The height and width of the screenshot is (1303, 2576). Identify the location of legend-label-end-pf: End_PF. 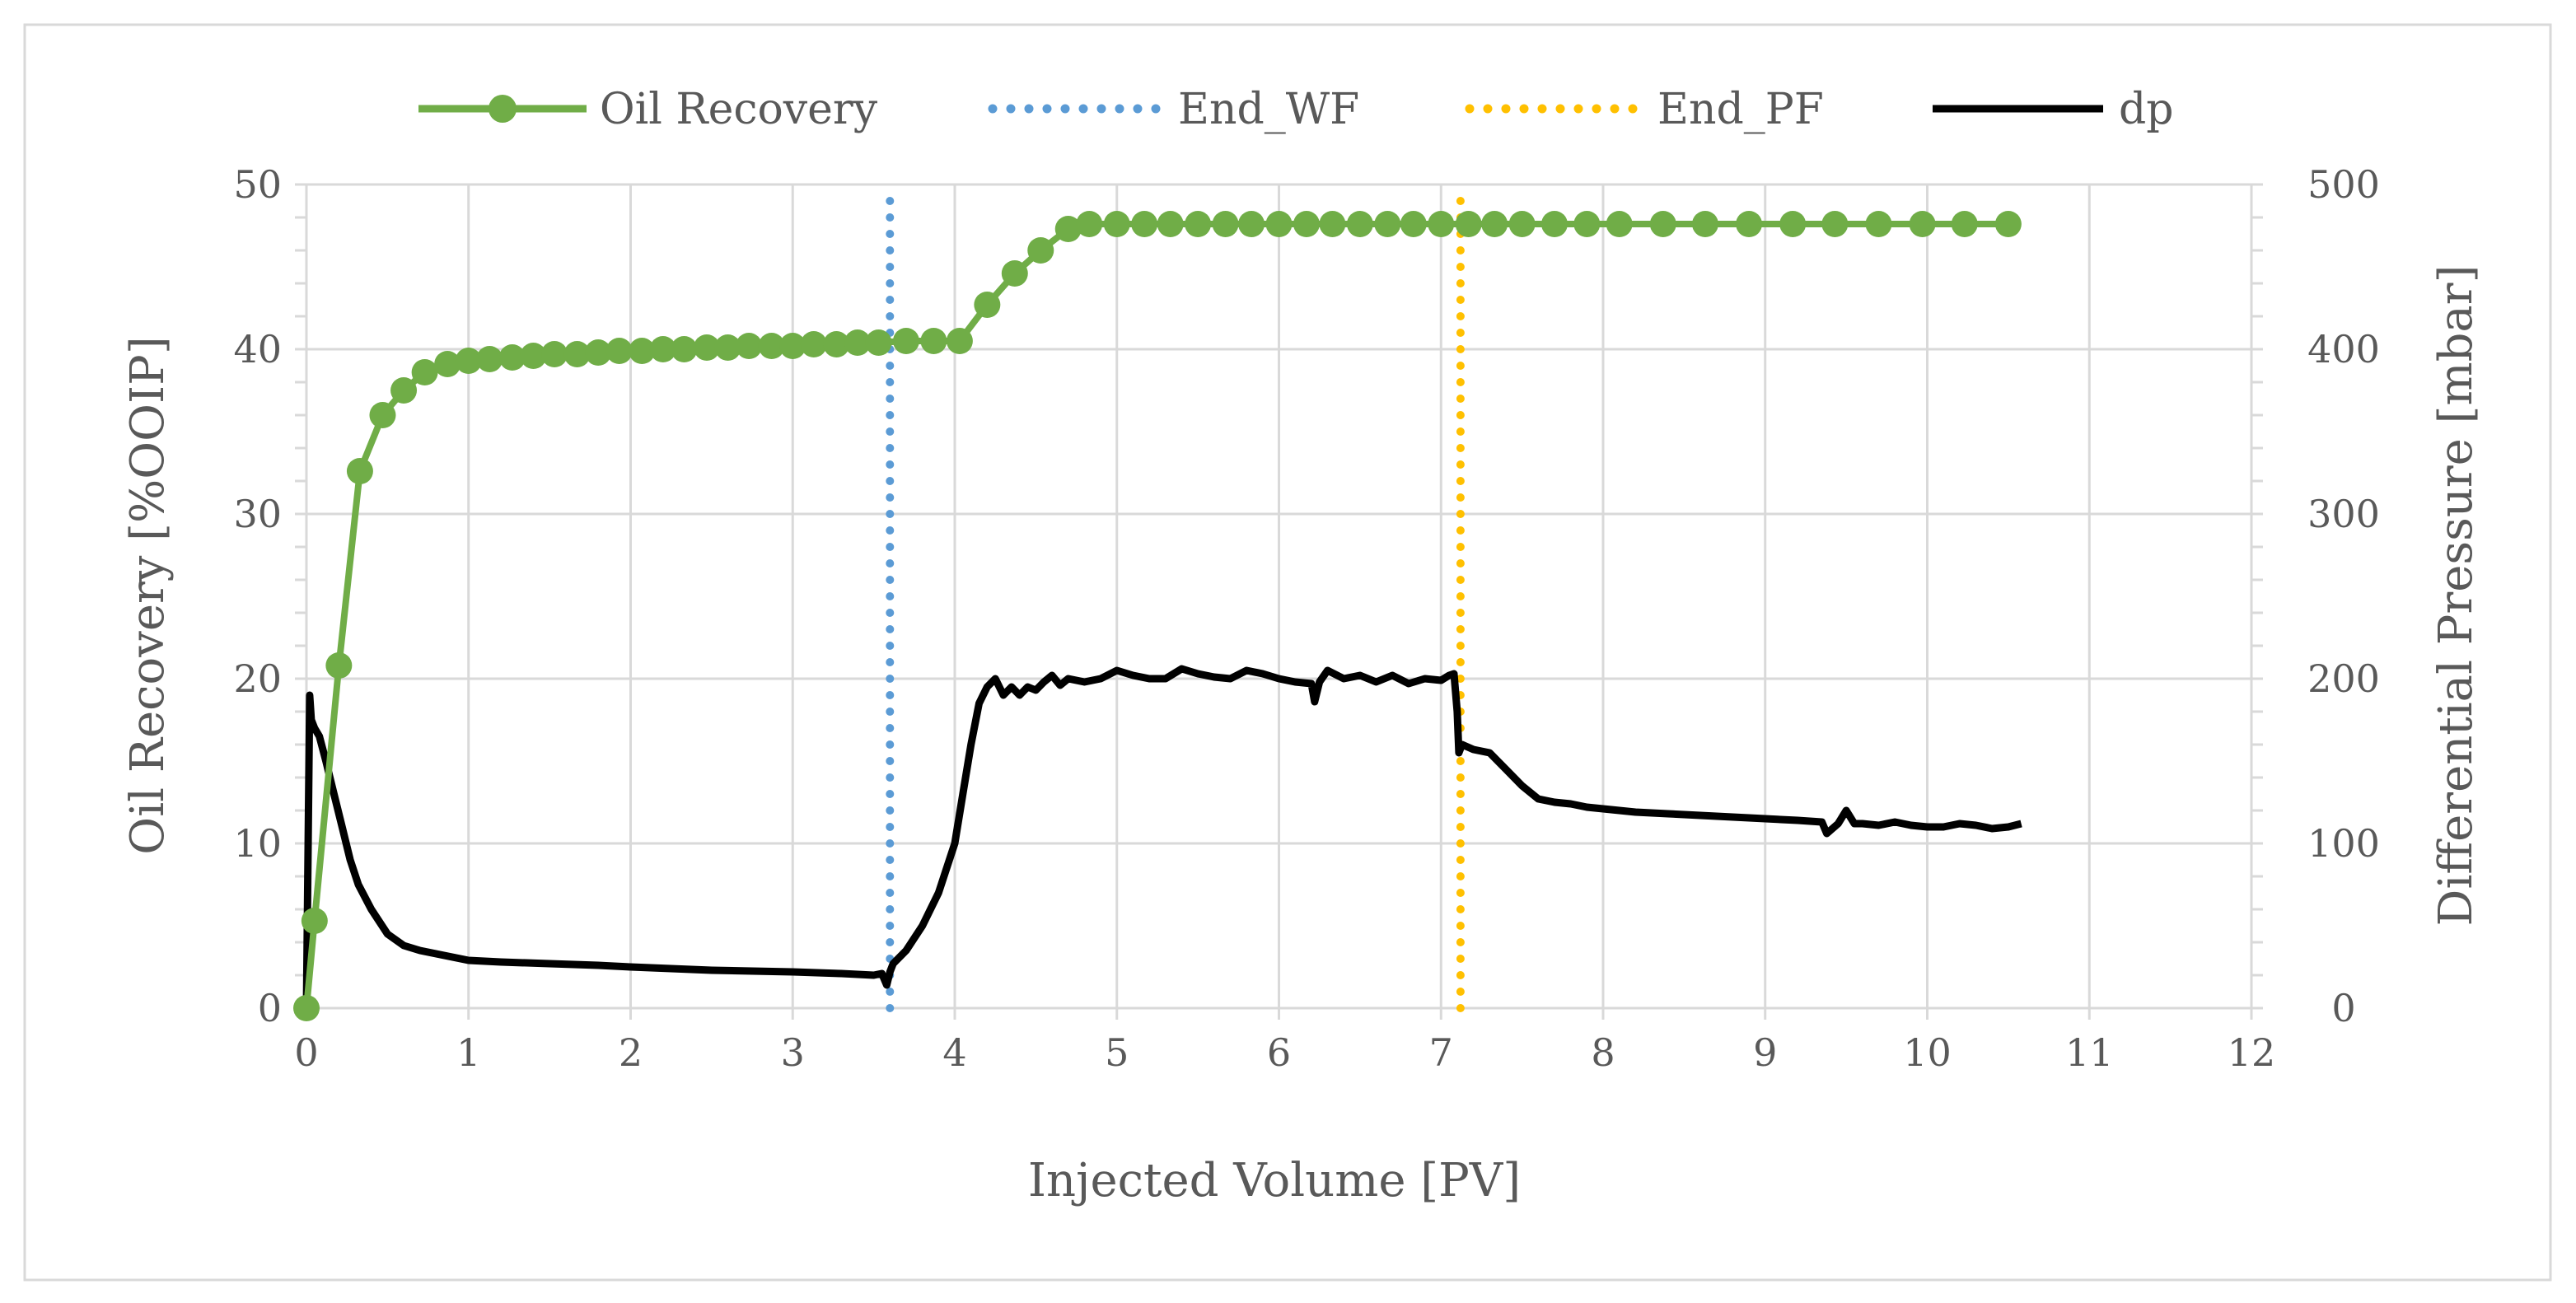
(1740, 109).